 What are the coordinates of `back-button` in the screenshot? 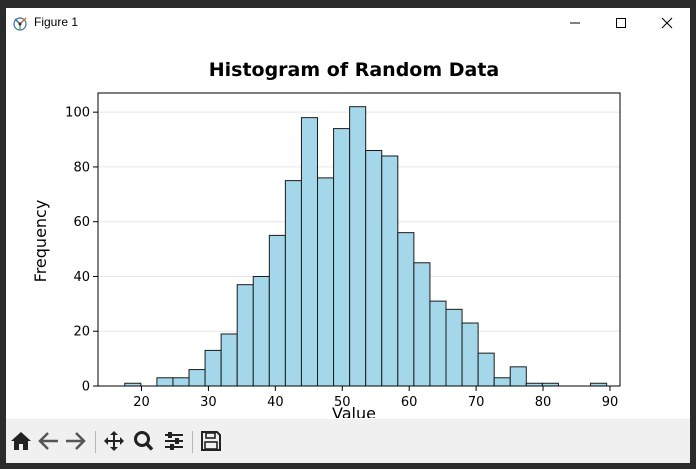 It's located at (49, 441).